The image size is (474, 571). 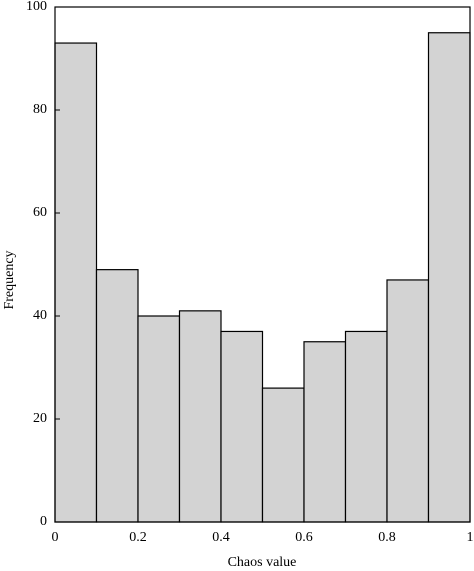 What do you see at coordinates (40, 212) in the screenshot?
I see `y-tick-label: 60` at bounding box center [40, 212].